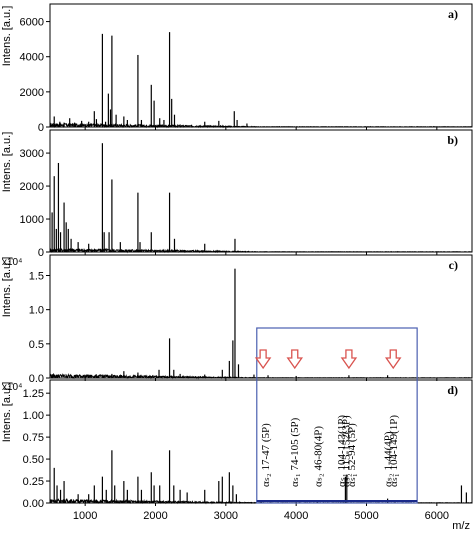 The width and height of the screenshot is (474, 533). Describe the element at coordinates (461, 526) in the screenshot. I see `x-axis-label: m/z` at that location.